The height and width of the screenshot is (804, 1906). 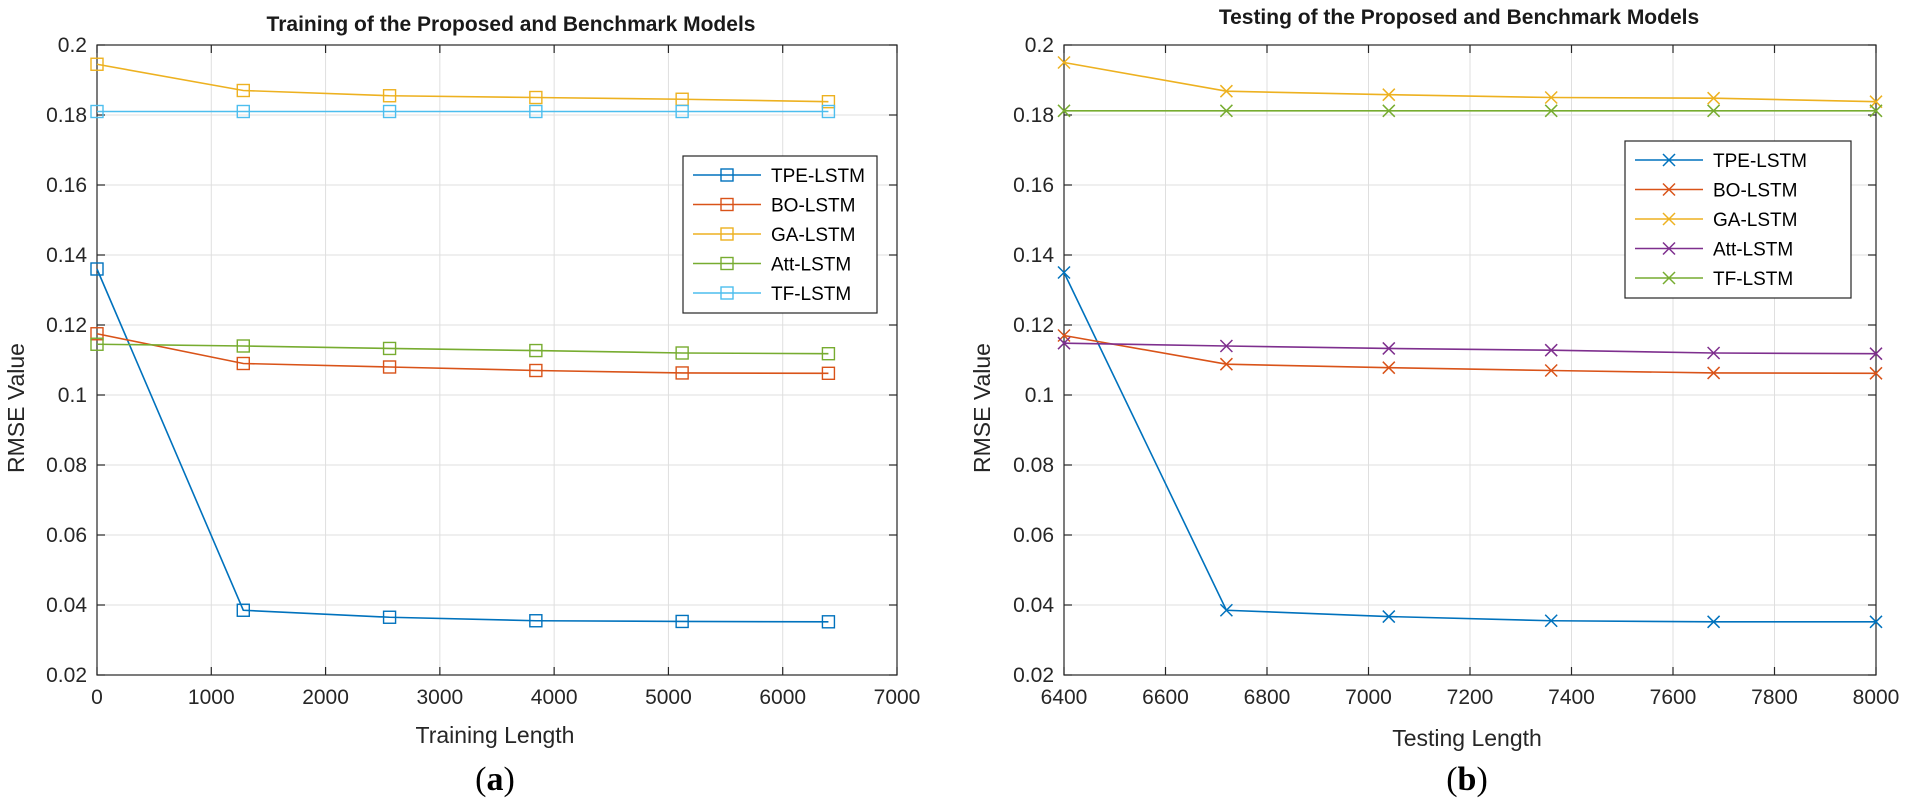 I want to click on testing-y-tick-label: 0.04, so click(x=1033, y=605).